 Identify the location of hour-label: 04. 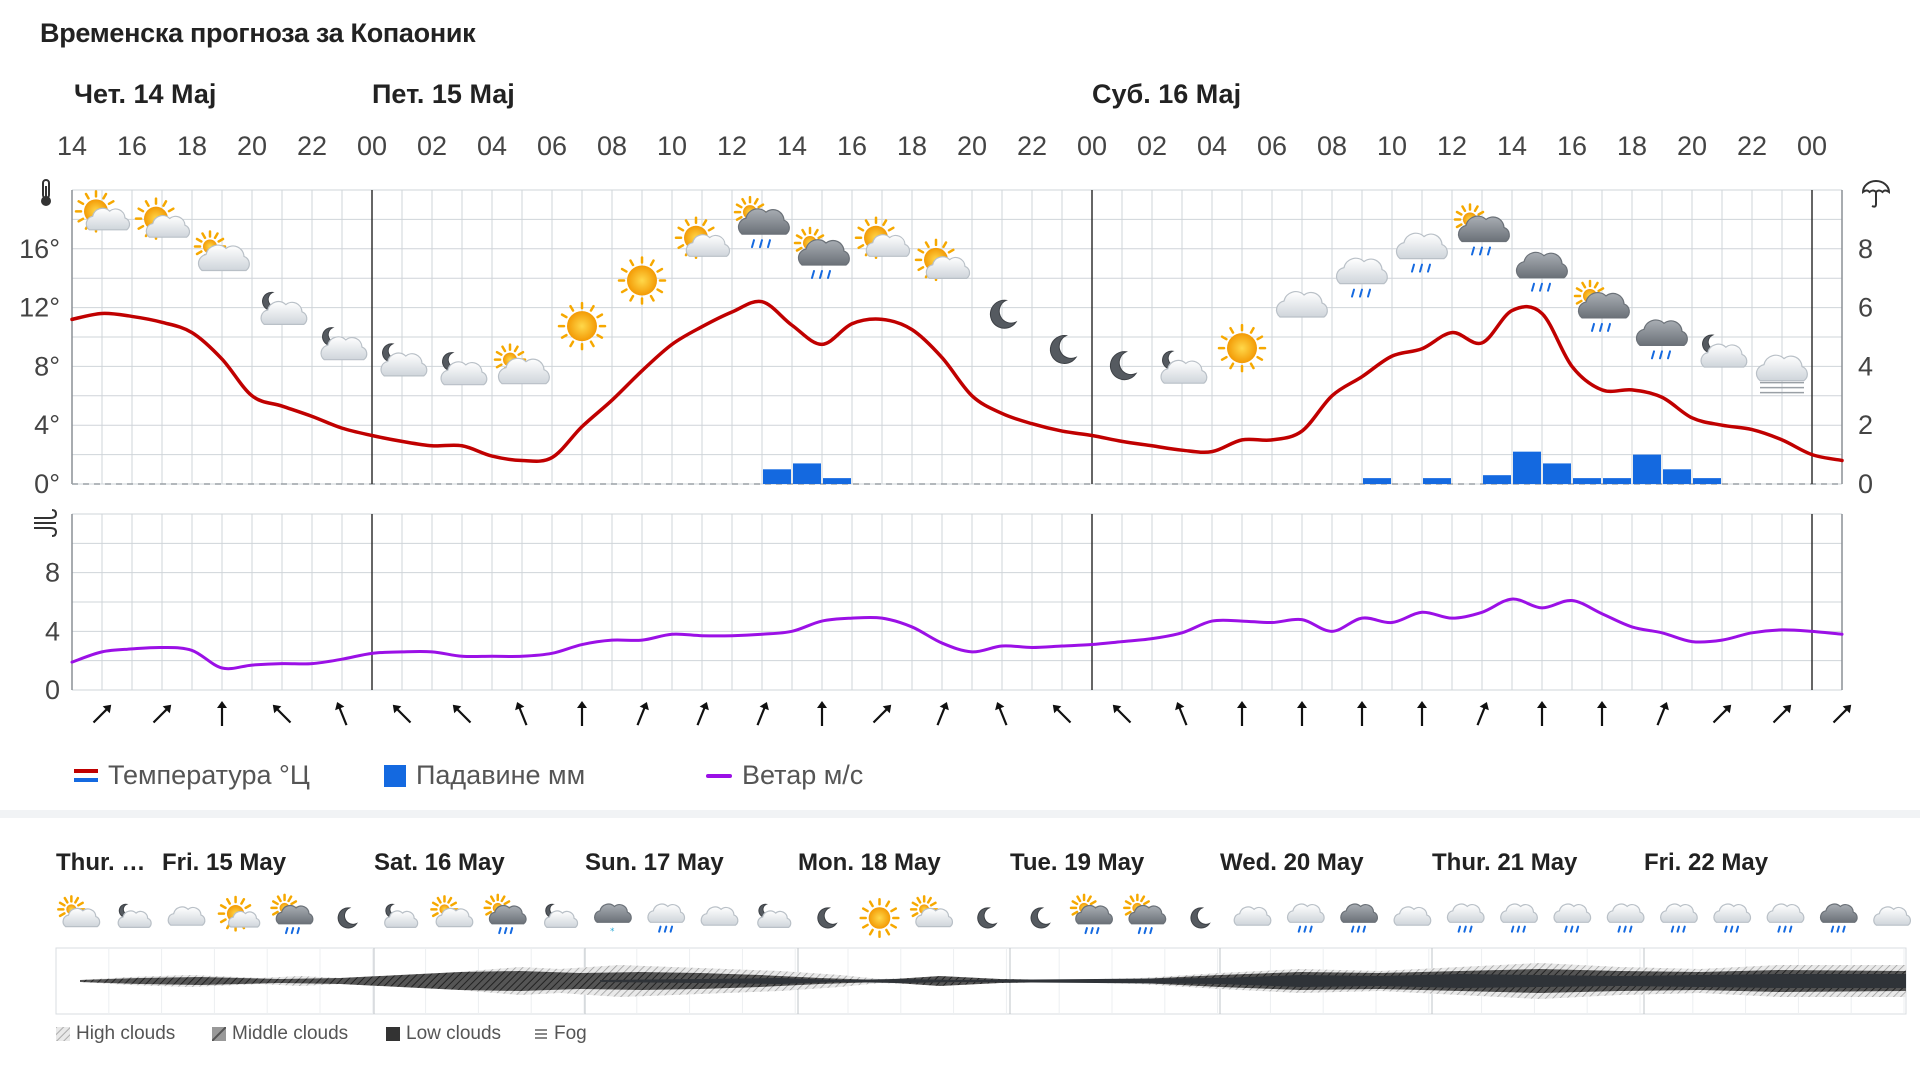
(492, 146).